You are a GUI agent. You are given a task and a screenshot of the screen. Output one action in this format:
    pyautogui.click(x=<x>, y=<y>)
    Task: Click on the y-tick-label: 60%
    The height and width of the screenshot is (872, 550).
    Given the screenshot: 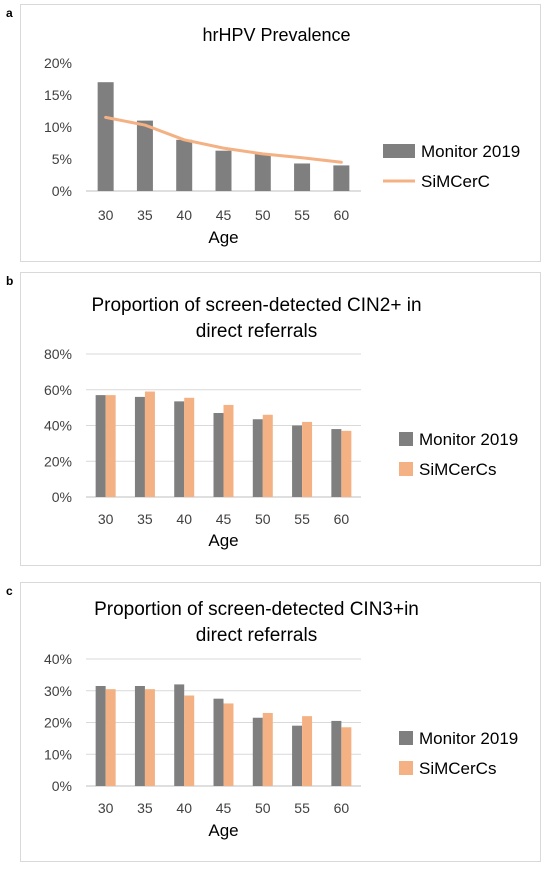 What is the action you would take?
    pyautogui.click(x=58, y=390)
    